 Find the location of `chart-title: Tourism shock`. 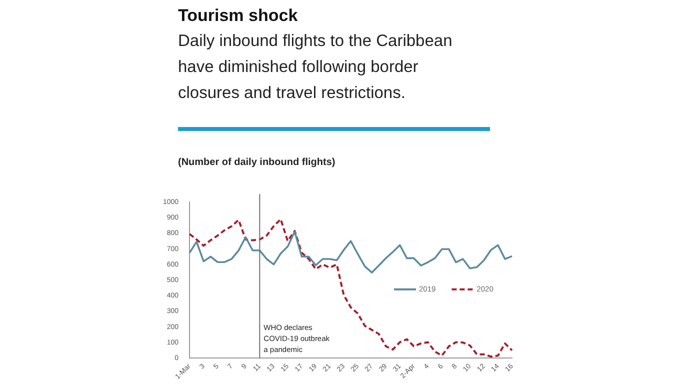

chart-title: Tourism shock is located at coordinates (238, 16).